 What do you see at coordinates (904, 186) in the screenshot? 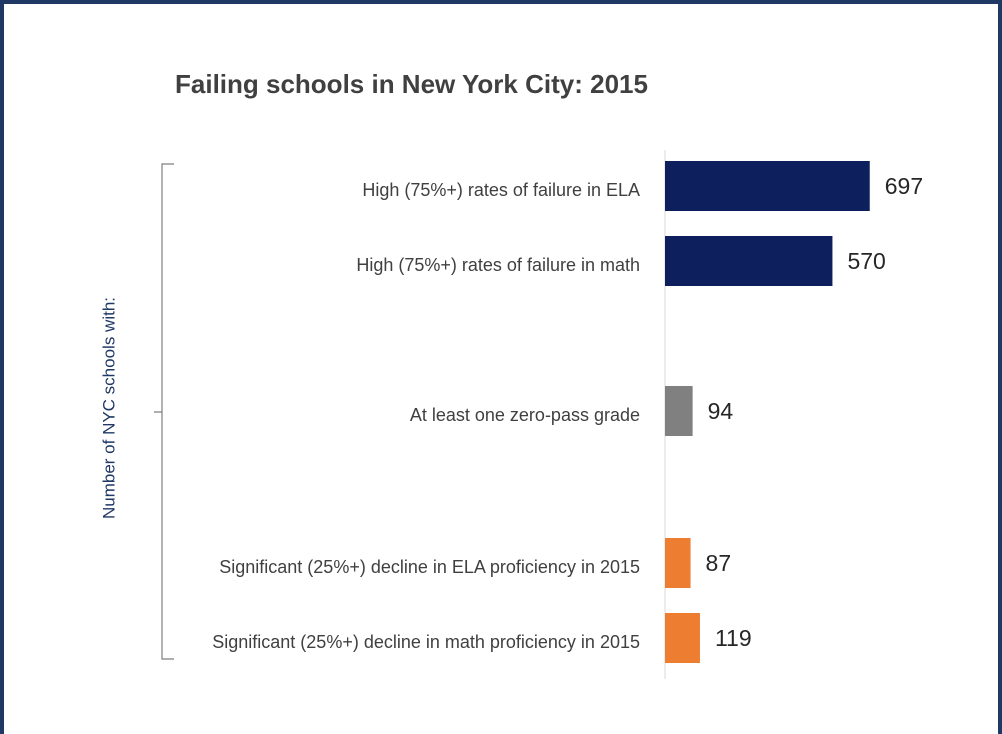
I see `data-label: 697` at bounding box center [904, 186].